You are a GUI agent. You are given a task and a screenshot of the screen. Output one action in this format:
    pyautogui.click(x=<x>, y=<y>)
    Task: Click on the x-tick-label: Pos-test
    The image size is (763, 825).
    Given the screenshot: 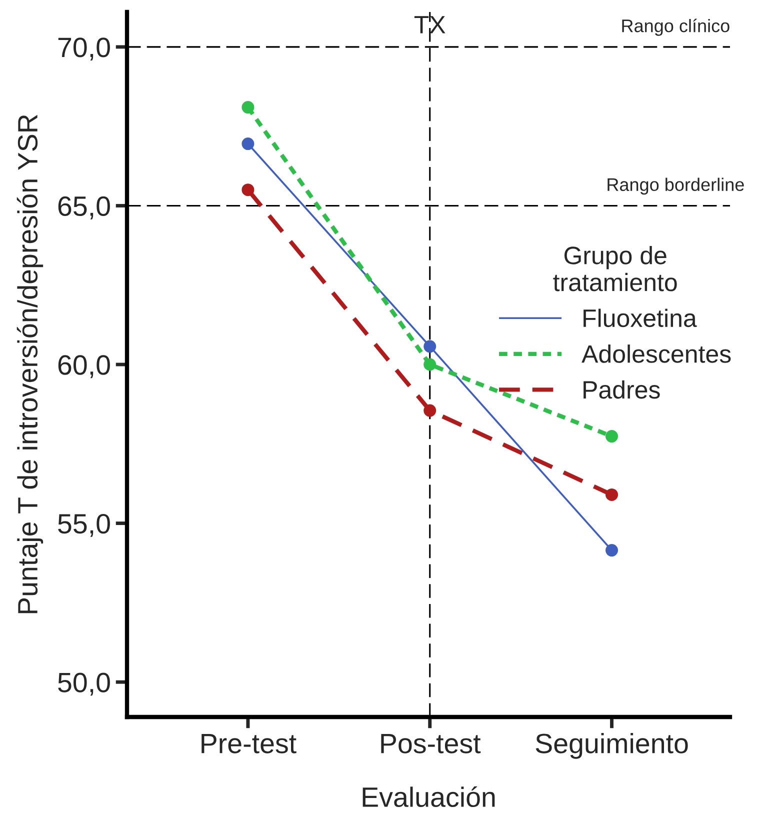 What is the action you would take?
    pyautogui.click(x=431, y=744)
    